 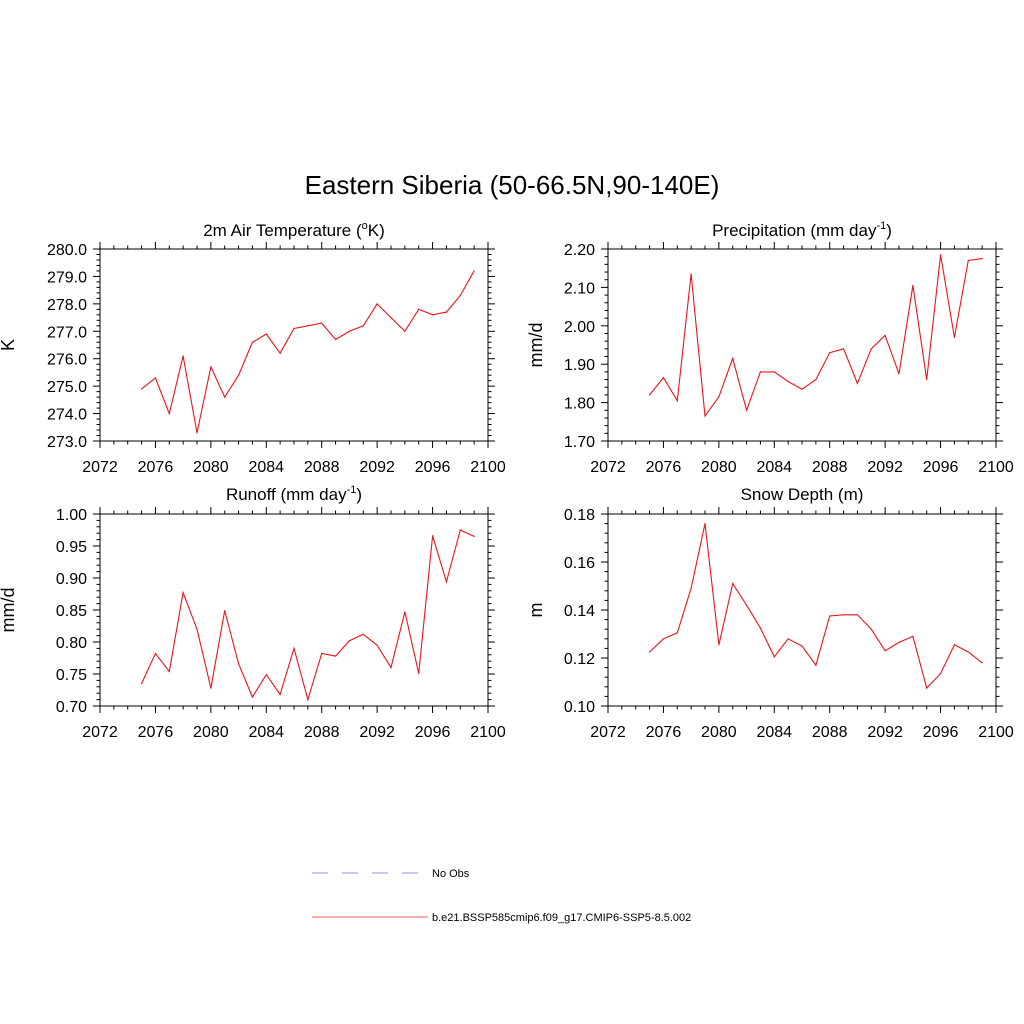 What do you see at coordinates (794, 230) in the screenshot?
I see `chart-title-main: Precipitation (mm day` at bounding box center [794, 230].